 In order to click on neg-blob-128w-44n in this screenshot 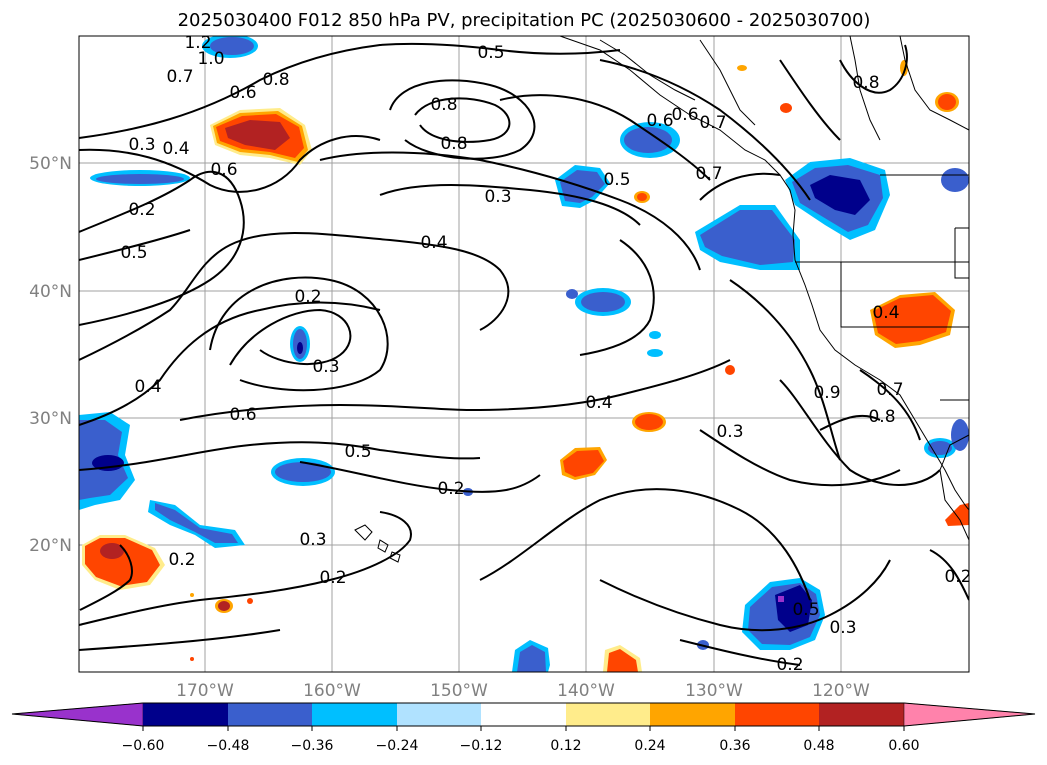, I will do `click(747, 237)`.